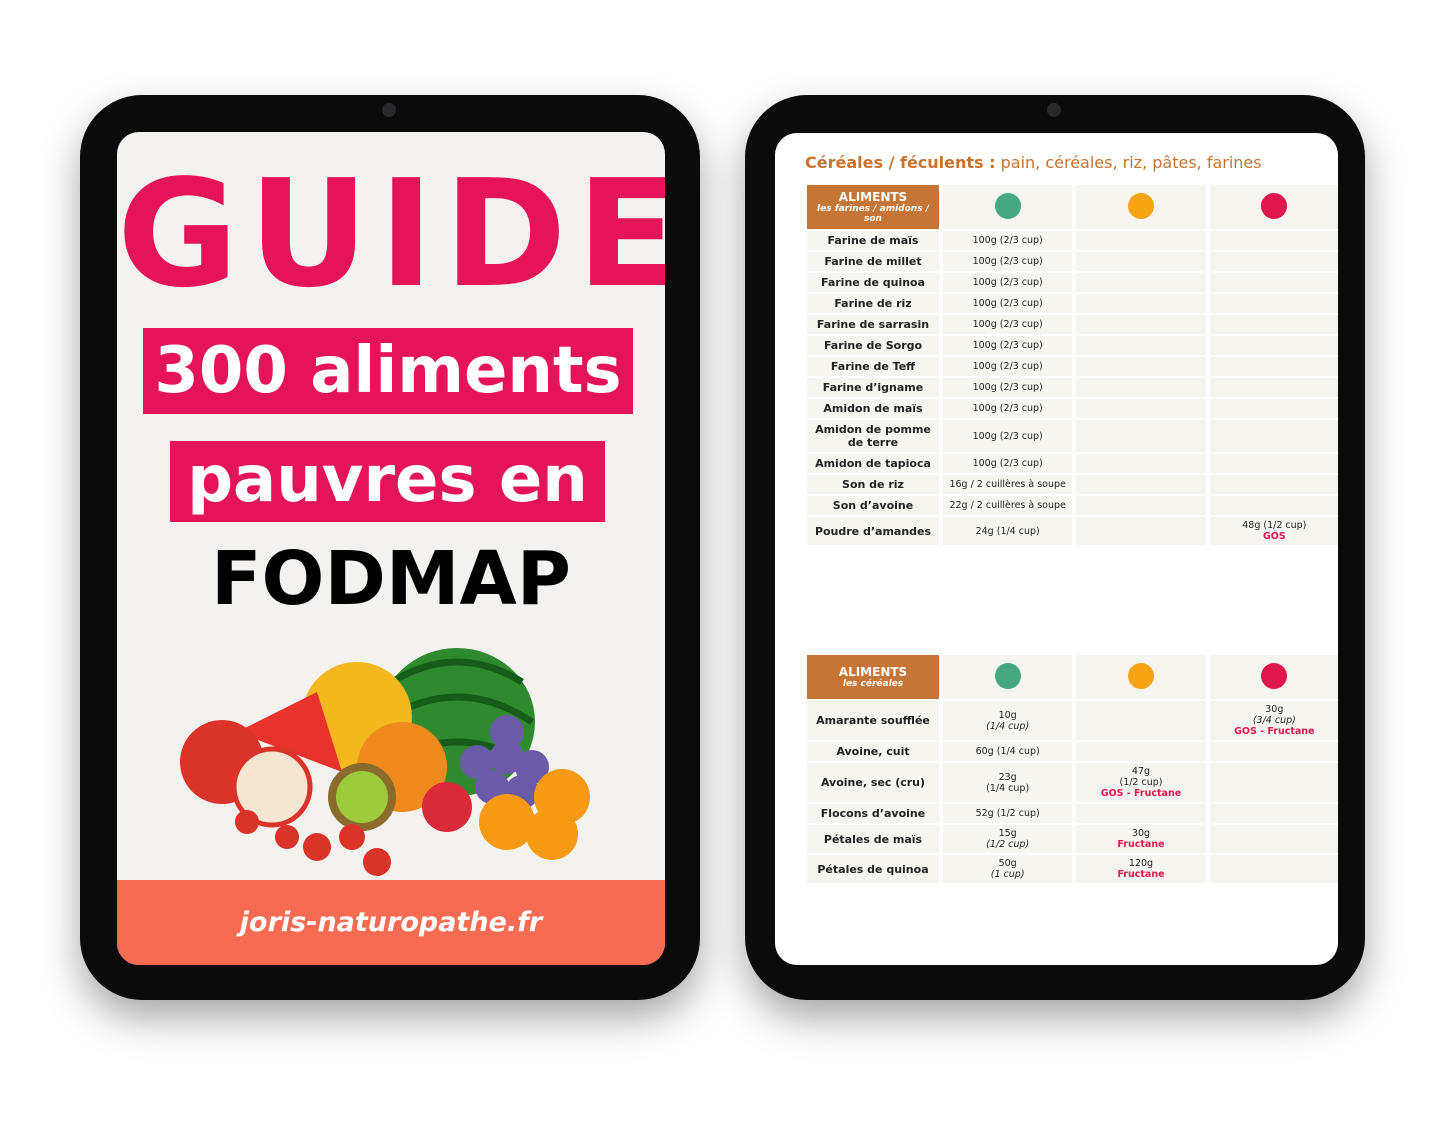 The image size is (1456, 1131). I want to click on food-name: Flocons d’avoine, so click(873, 813).